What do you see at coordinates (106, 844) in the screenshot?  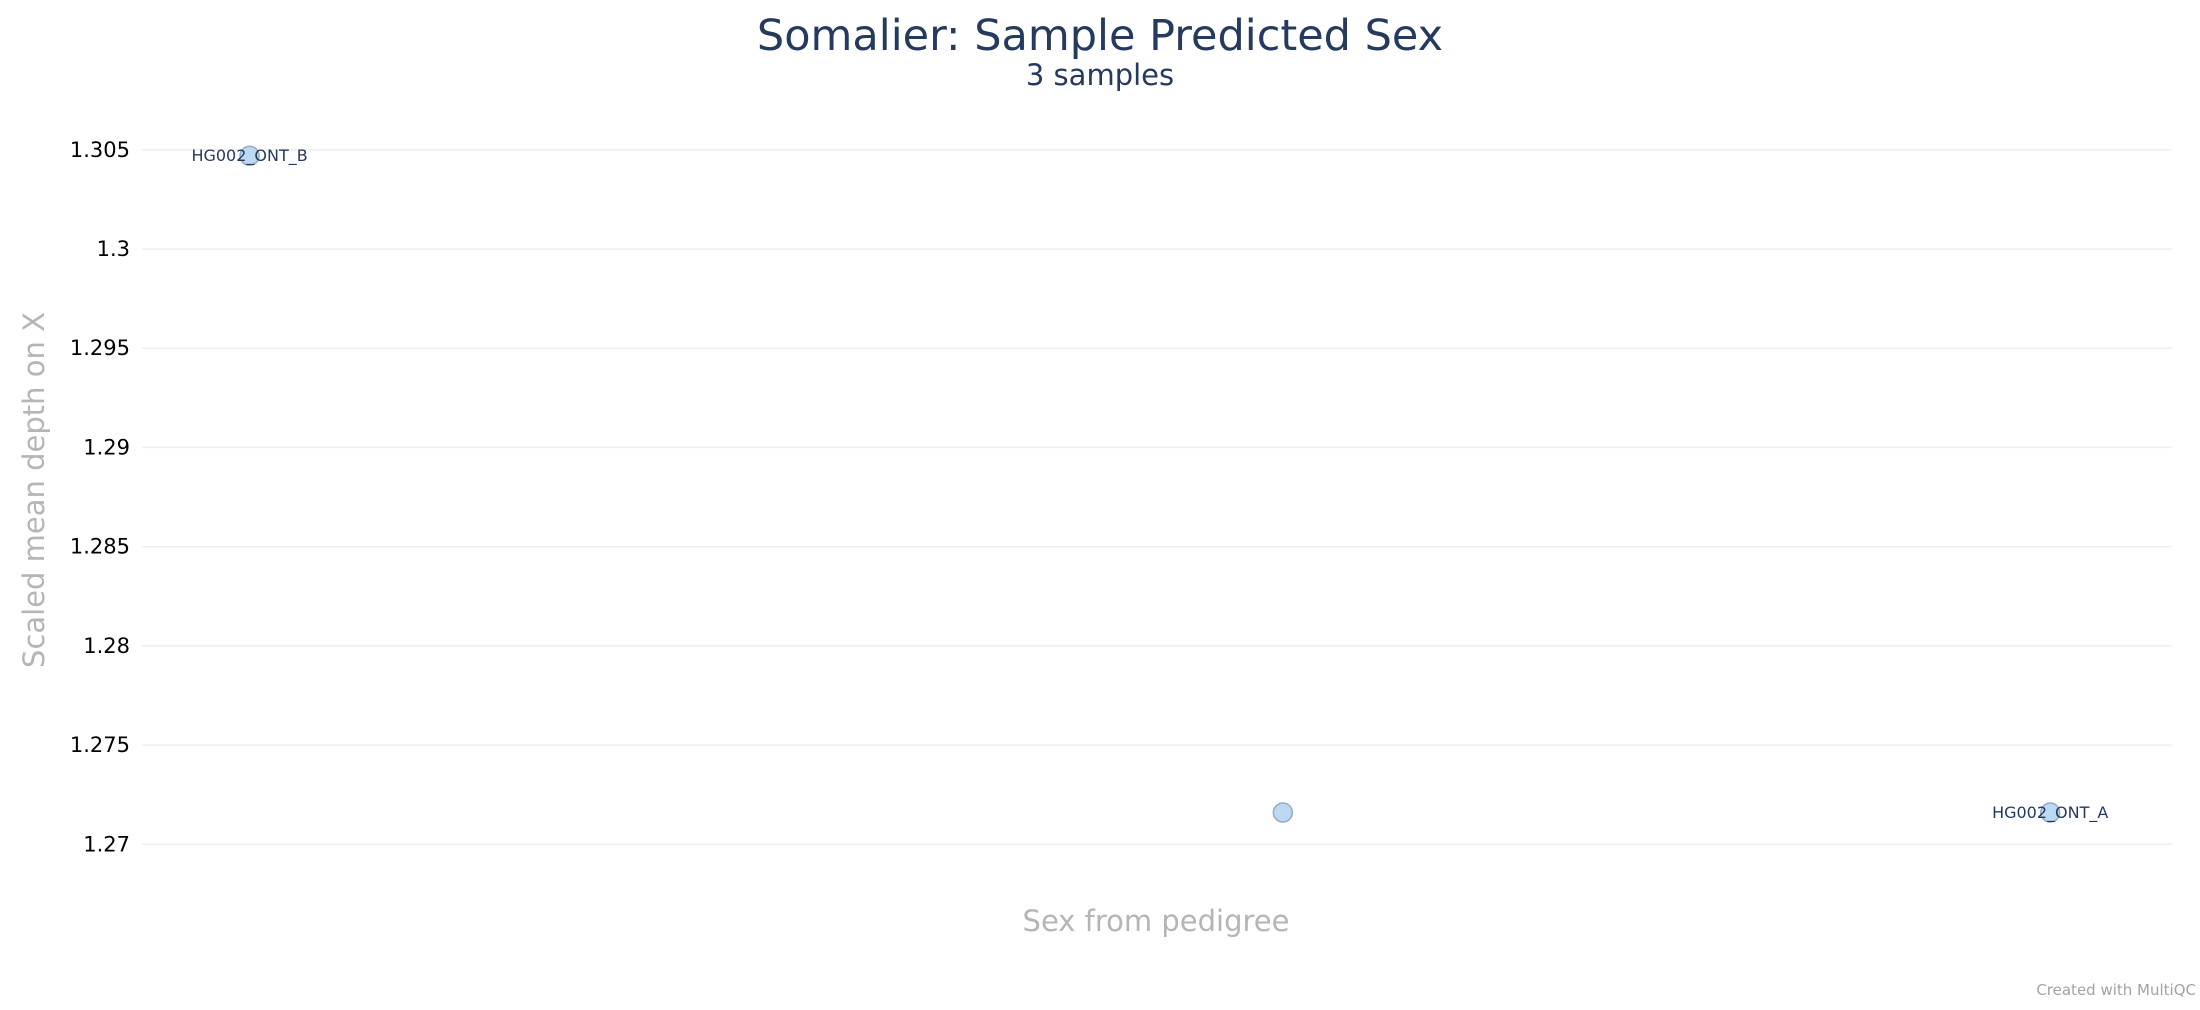 I see `y-tick-label: 1.27` at bounding box center [106, 844].